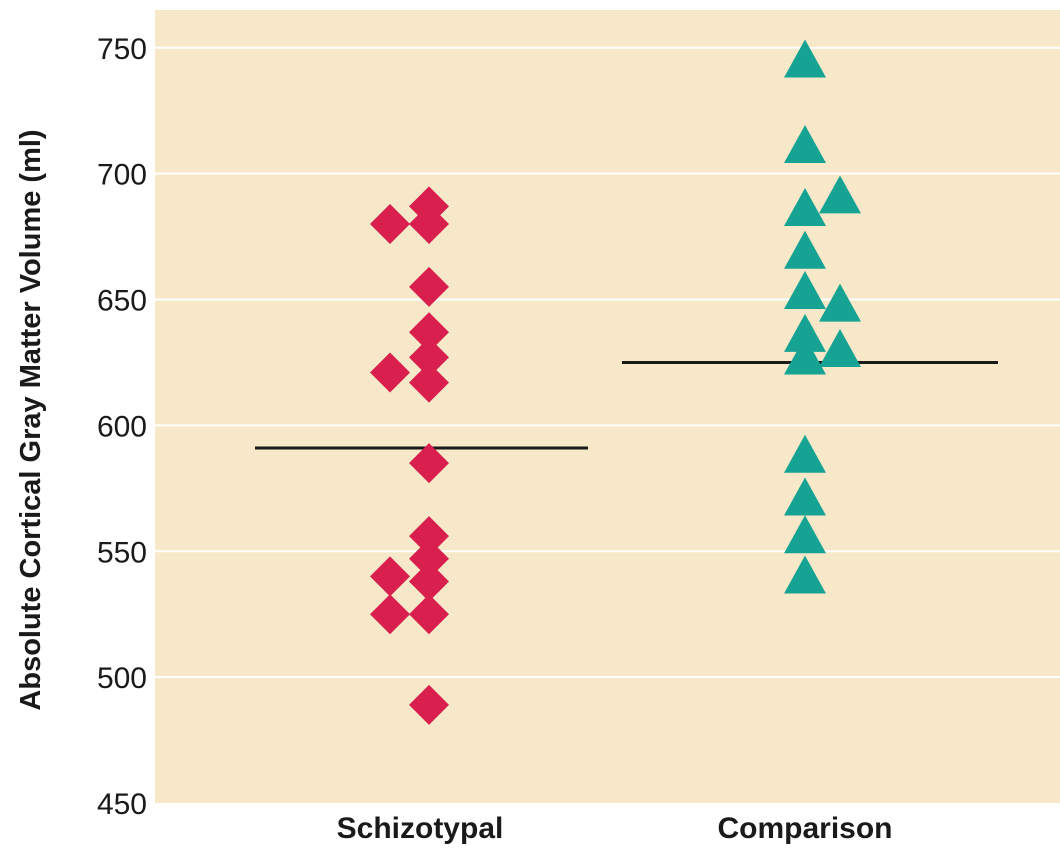  I want to click on x-category-label: Schizotypal, so click(420, 828).